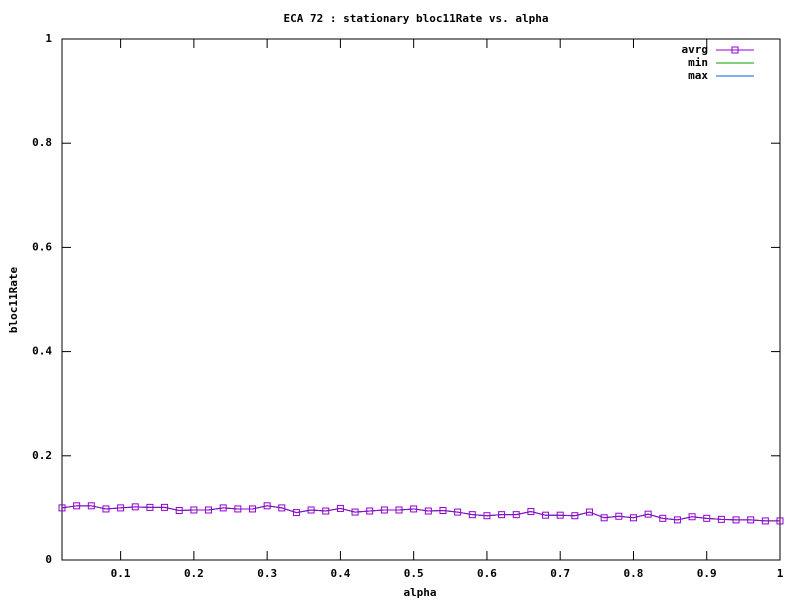  Describe the element at coordinates (42, 246) in the screenshot. I see `y-tick-label: 0.6` at that location.